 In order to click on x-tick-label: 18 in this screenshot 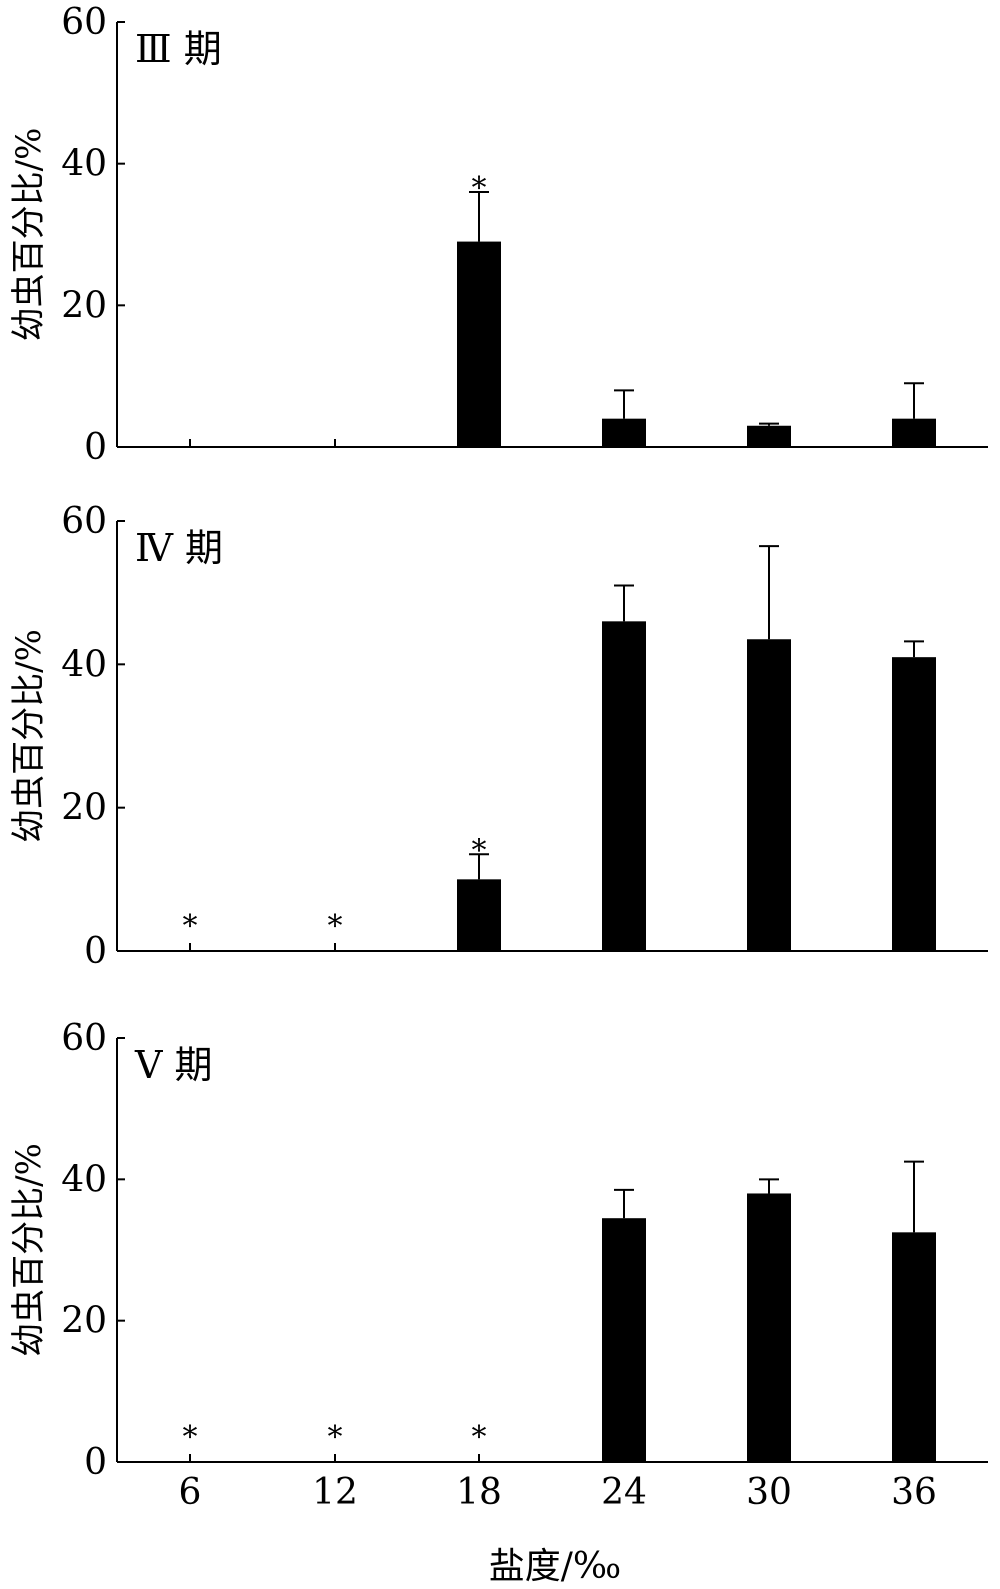, I will do `click(479, 1492)`.